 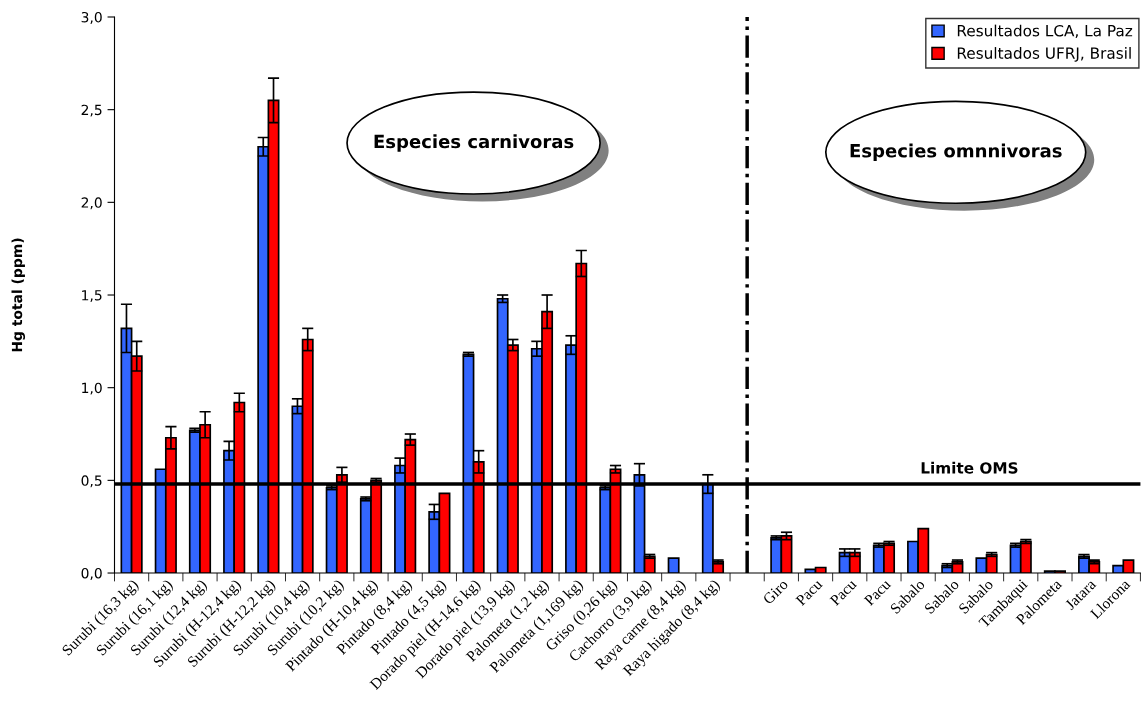 I want to click on x-tick-label: Giro, so click(x=775, y=591).